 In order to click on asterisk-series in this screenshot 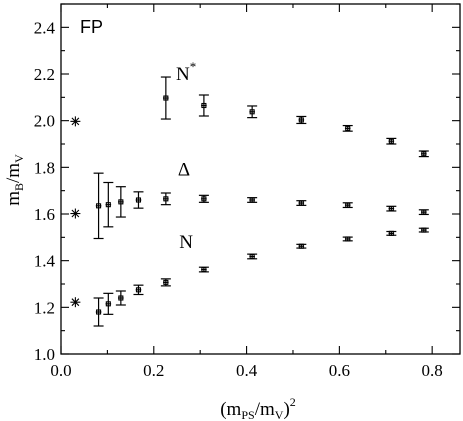, I will do `click(75, 212)`.